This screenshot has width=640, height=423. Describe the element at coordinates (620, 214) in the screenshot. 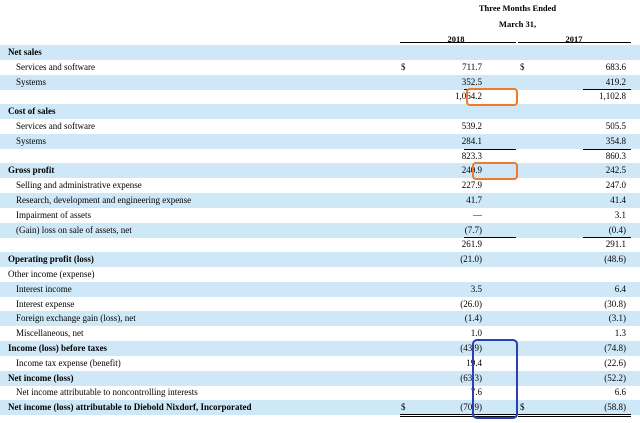

I see `value-2017: 3.1` at that location.